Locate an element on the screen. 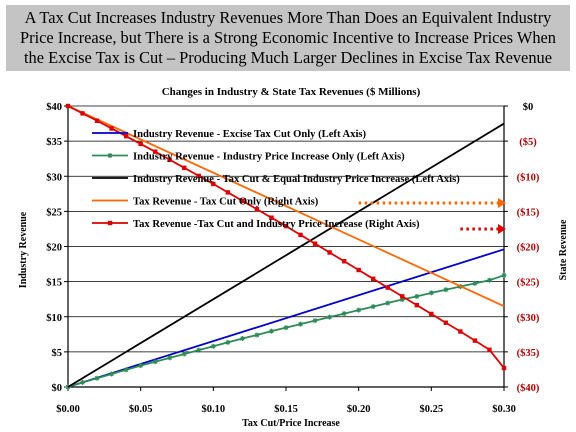 The image size is (576, 432). left-tick-label-1: $5 is located at coordinates (57, 353).